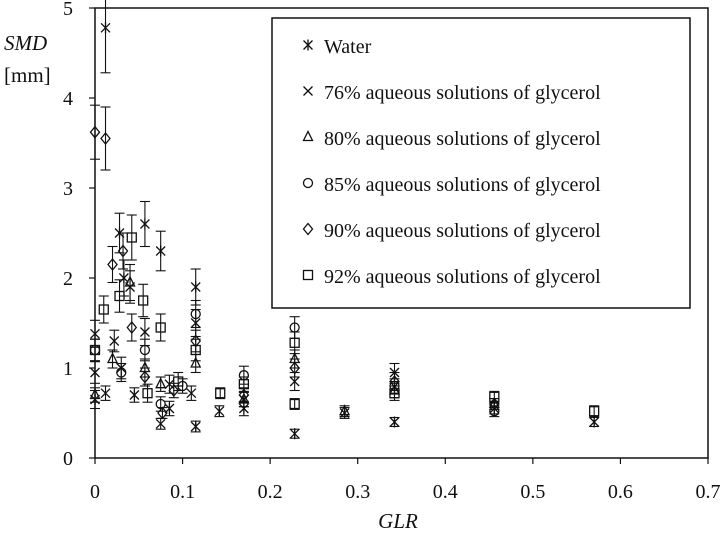 The width and height of the screenshot is (722, 534). I want to click on x-tick-label: 0.7, so click(708, 492).